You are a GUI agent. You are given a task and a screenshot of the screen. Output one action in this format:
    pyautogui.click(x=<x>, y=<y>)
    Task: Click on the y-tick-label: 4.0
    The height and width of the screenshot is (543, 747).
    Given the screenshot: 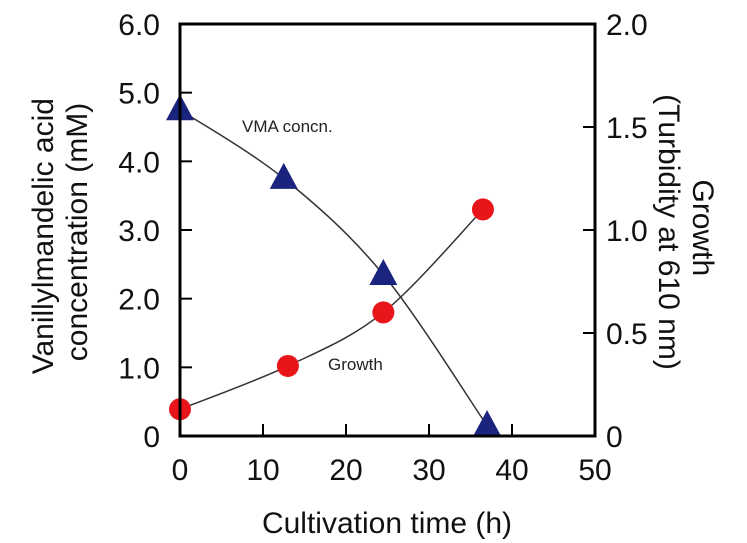 What is the action you would take?
    pyautogui.click(x=139, y=162)
    